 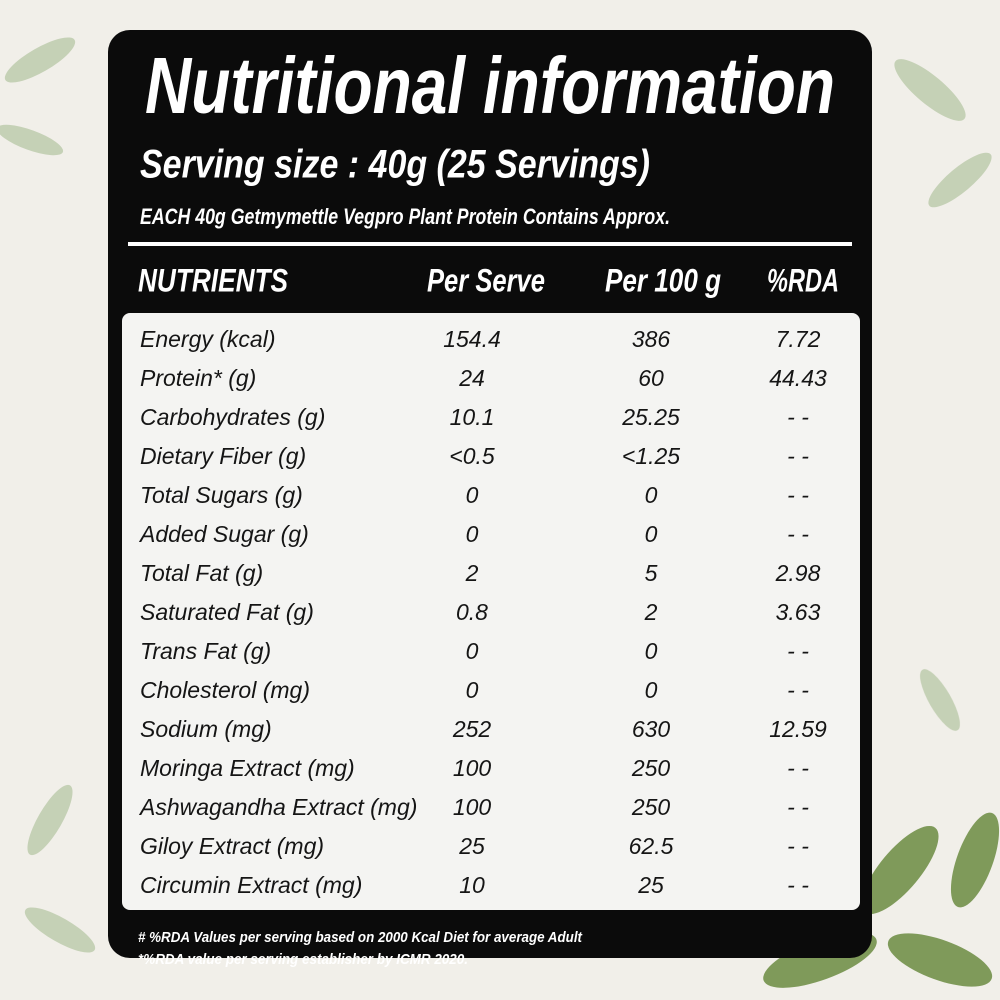 I want to click on title: Nutritional information, so click(x=490, y=85).